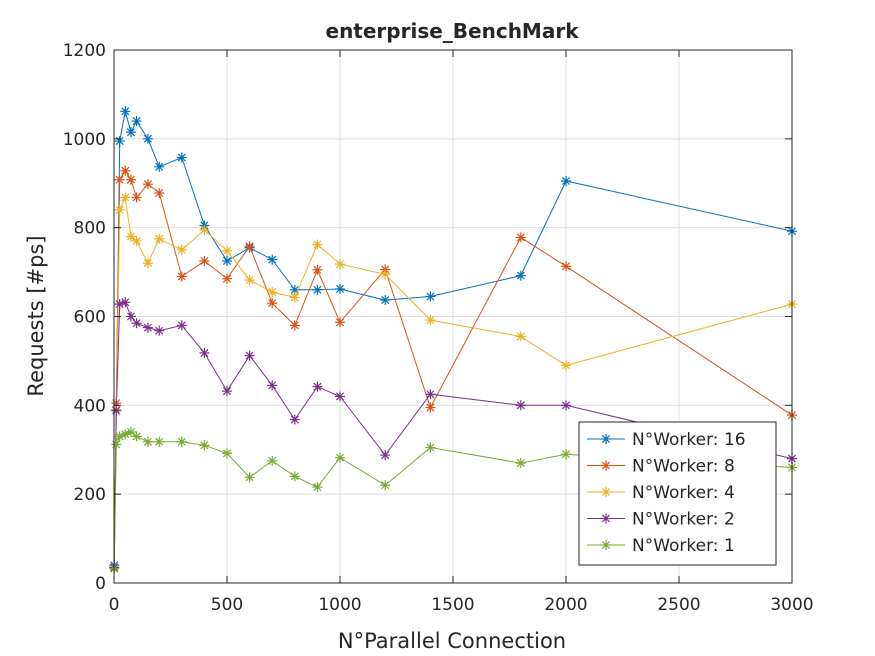  Describe the element at coordinates (90, 318) in the screenshot. I see `y-tick-label: 600` at that location.